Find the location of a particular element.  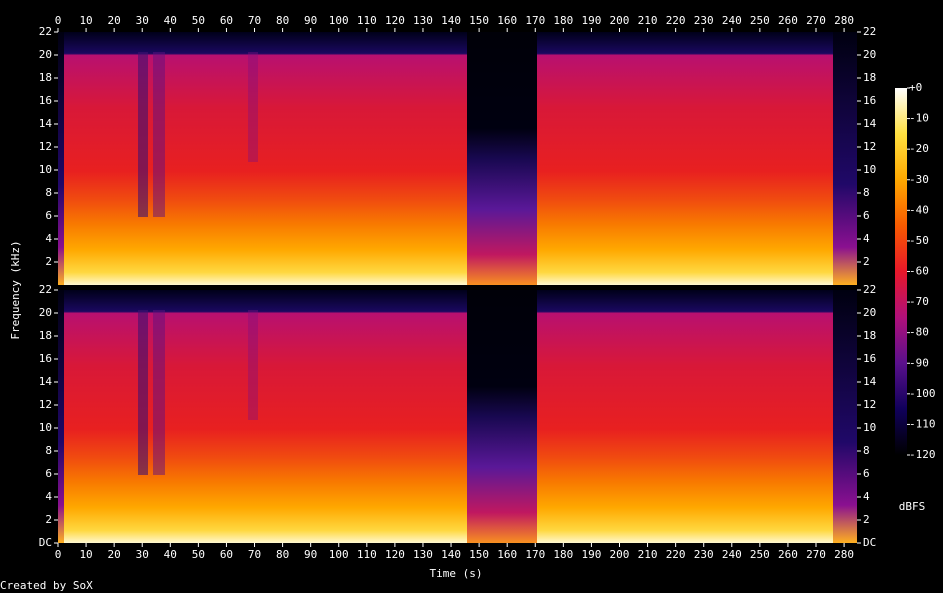

x-tick-label: 90 is located at coordinates (310, 20).